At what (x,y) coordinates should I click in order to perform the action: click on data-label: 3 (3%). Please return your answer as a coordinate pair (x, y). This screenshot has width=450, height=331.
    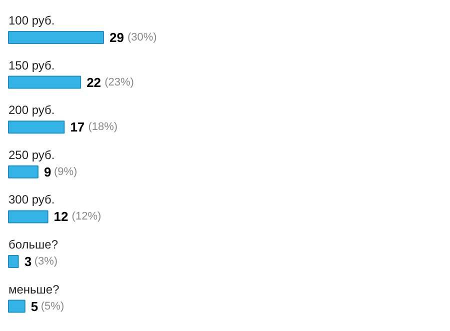
    Looking at the image, I should click on (41, 261).